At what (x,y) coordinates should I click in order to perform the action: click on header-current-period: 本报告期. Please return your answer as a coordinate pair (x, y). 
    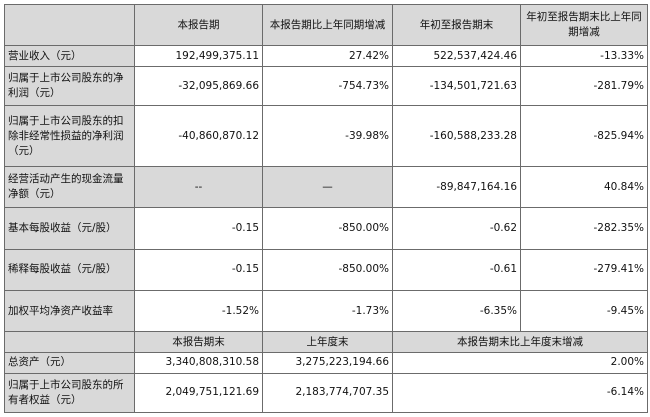
    Looking at the image, I should click on (198, 25).